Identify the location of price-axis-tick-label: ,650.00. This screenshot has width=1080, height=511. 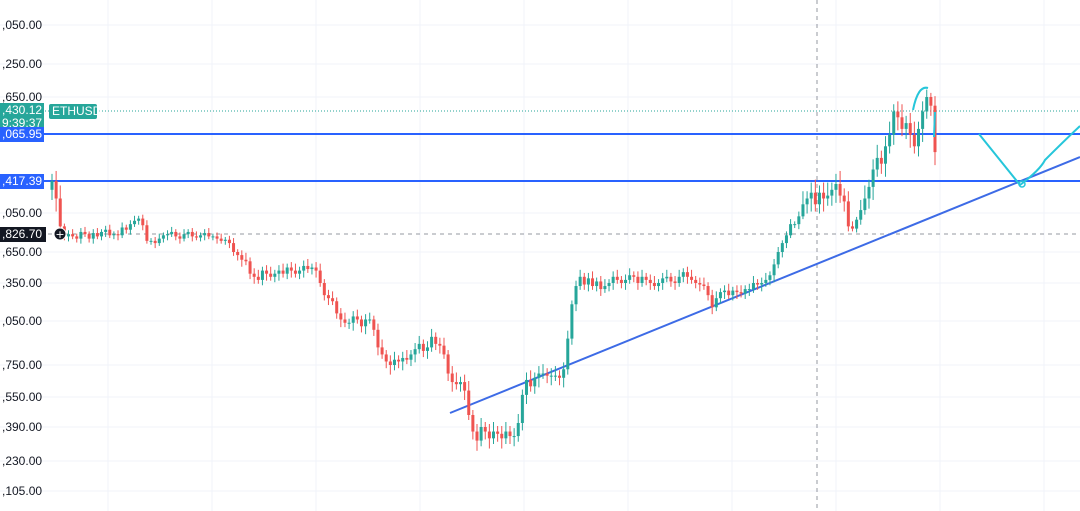
(22, 97).